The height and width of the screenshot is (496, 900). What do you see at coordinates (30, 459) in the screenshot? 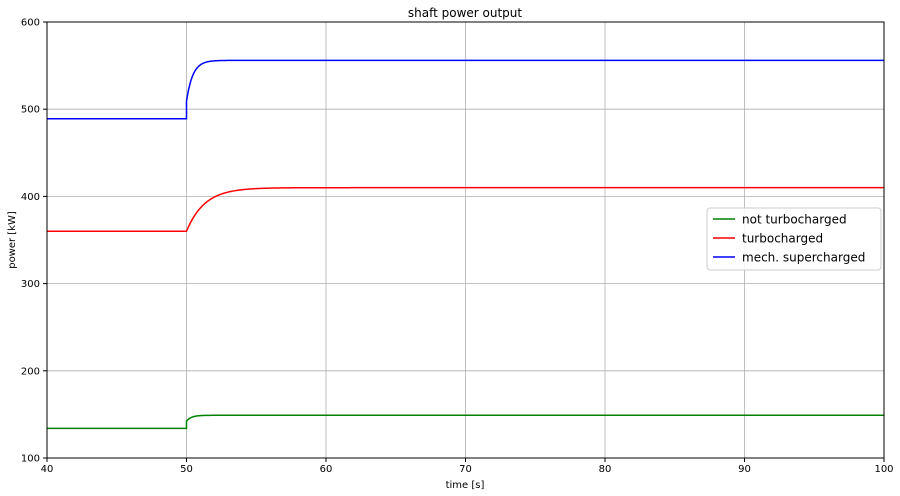
I see `y-tick-label: 100` at bounding box center [30, 459].